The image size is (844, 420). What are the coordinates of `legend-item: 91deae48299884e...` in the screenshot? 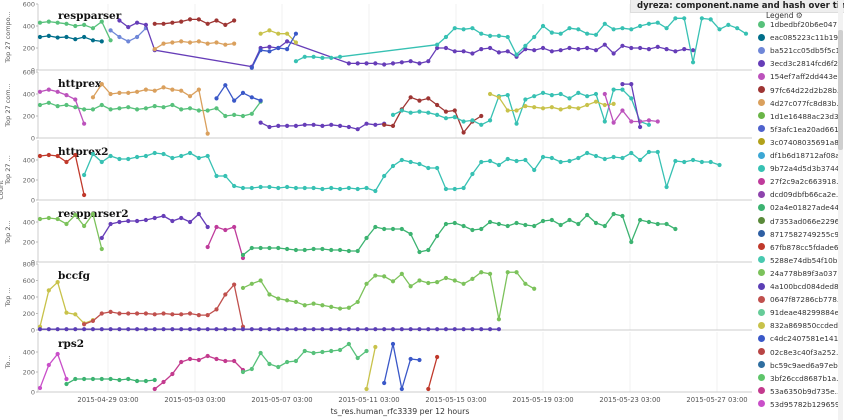 It's located at (800, 313).